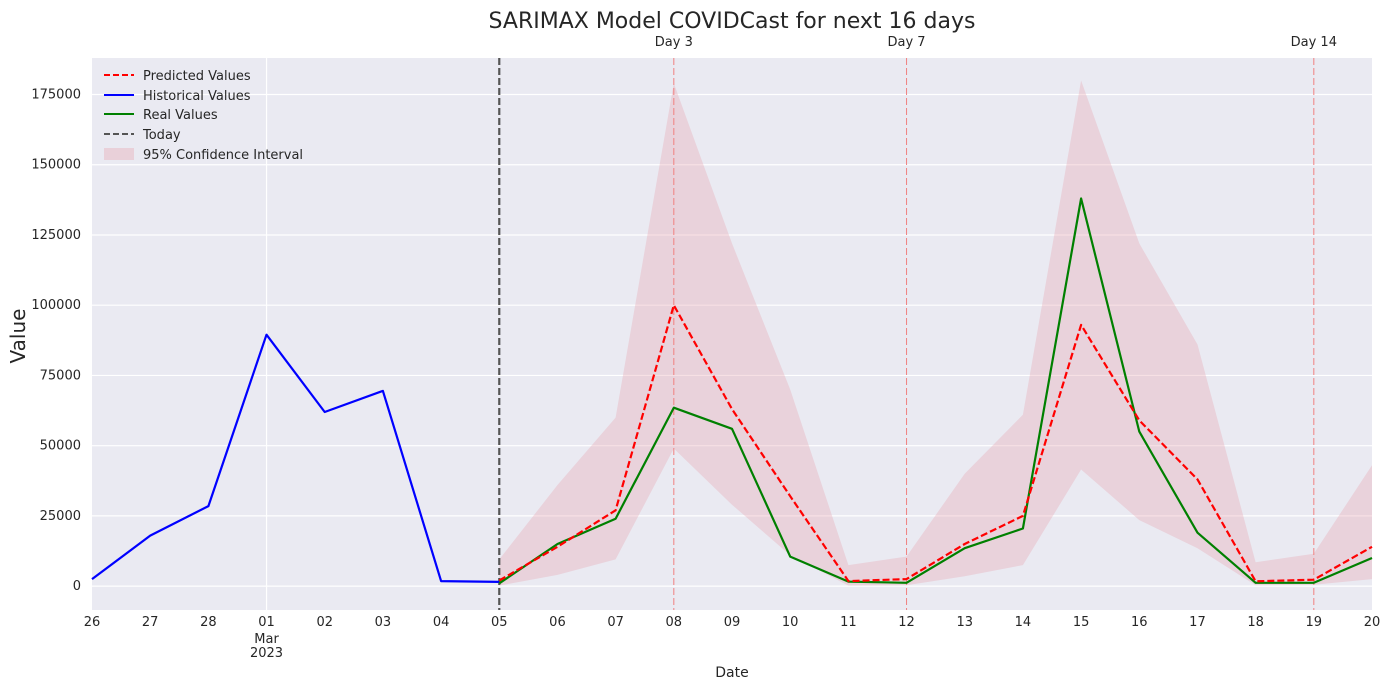 Image resolution: width=1389 pixels, height=690 pixels. What do you see at coordinates (60, 516) in the screenshot?
I see `y-tick-label: 25000` at bounding box center [60, 516].